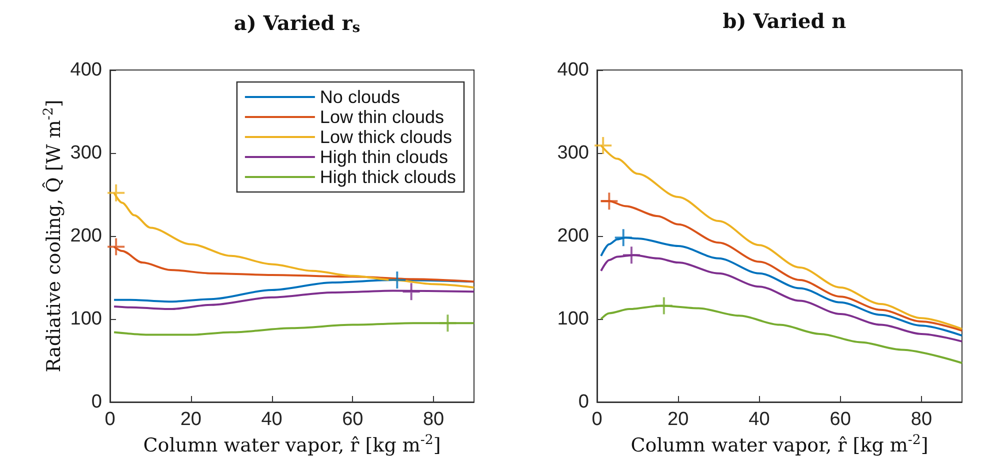 Image resolution: width=983 pixels, height=474 pixels. What do you see at coordinates (386, 137) in the screenshot?
I see `legend-label: Low thick clouds` at bounding box center [386, 137].